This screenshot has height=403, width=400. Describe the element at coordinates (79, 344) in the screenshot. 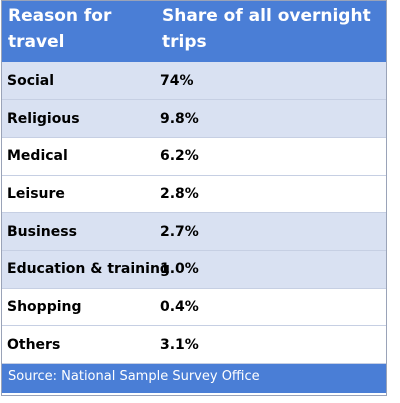

I see `reason-cell: Others` at that location.